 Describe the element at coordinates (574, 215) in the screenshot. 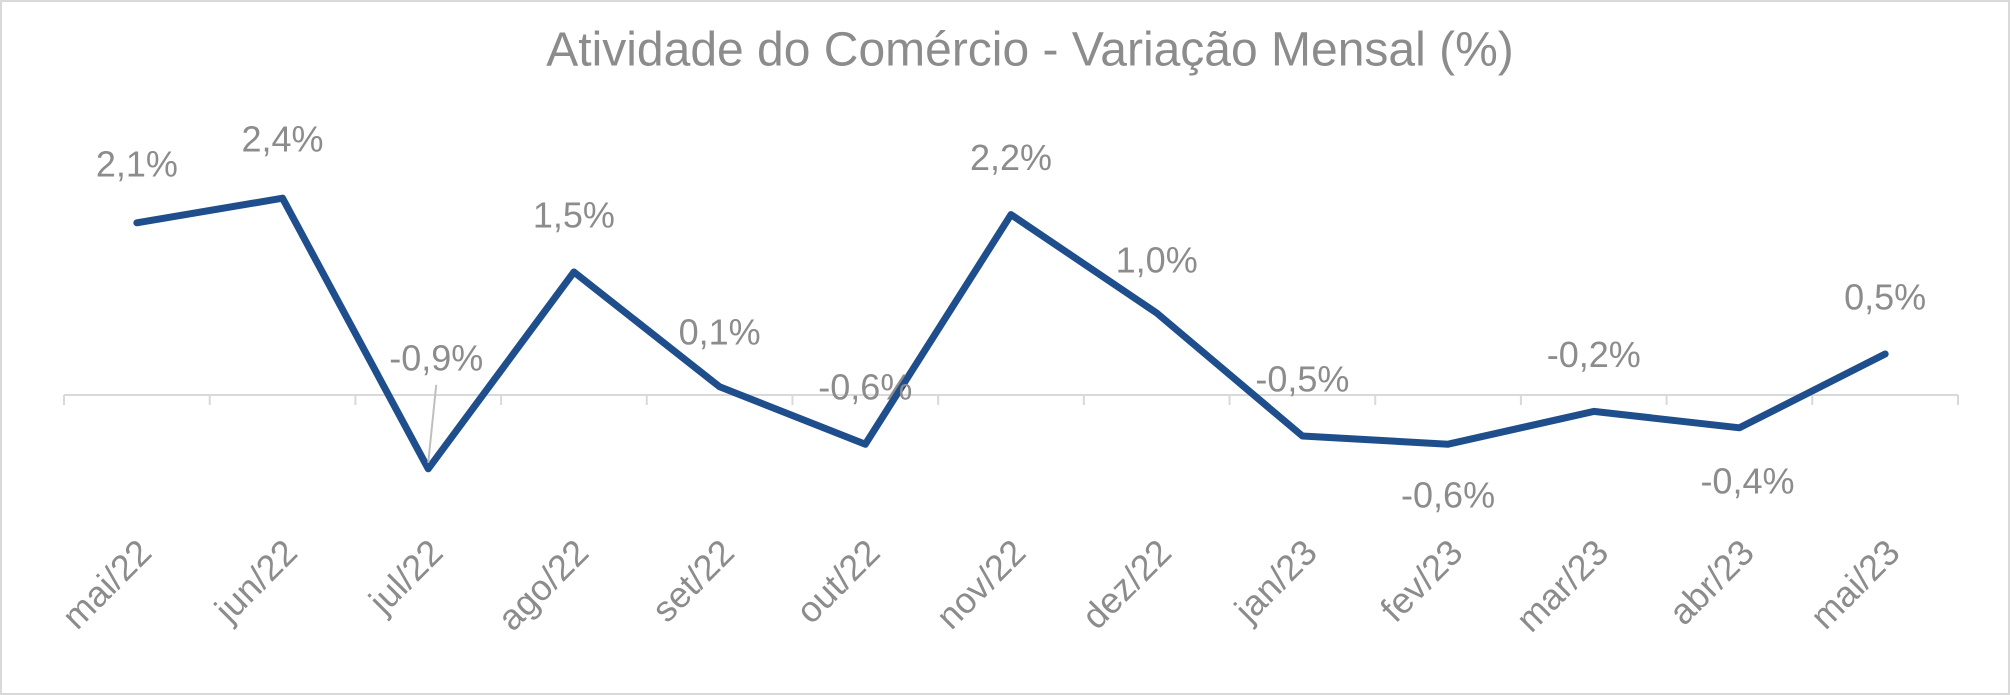

I see `data-label: 1,5%` at that location.